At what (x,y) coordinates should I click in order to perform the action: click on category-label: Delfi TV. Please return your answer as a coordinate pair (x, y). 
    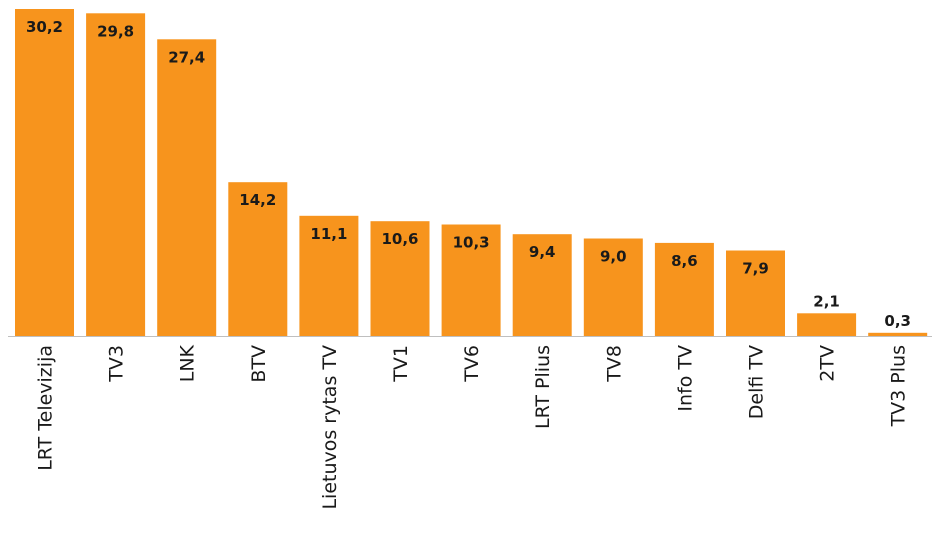
    Looking at the image, I should click on (757, 382).